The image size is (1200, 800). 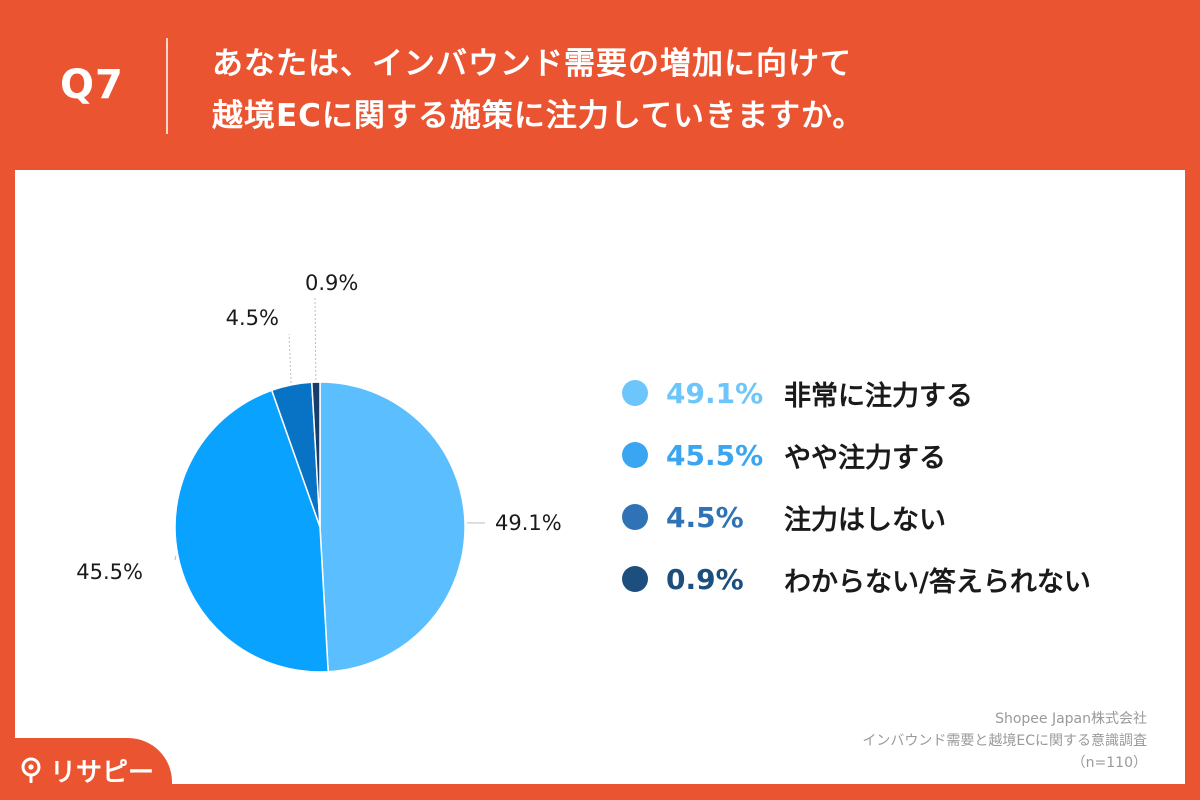 I want to click on source-company: Shopee Japan株式会社, so click(x=1071, y=719).